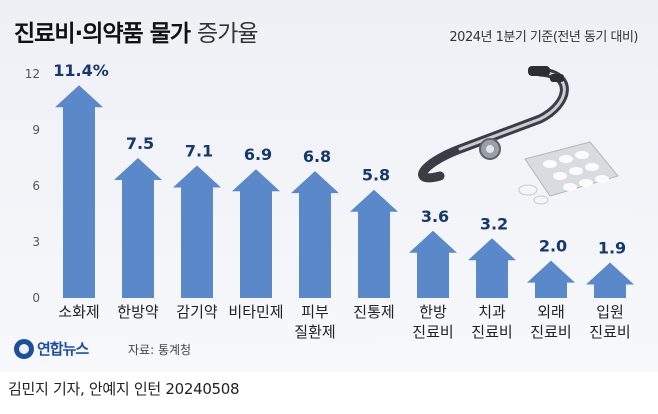 This screenshot has width=658, height=414. I want to click on category-label: 입원, so click(610, 312).